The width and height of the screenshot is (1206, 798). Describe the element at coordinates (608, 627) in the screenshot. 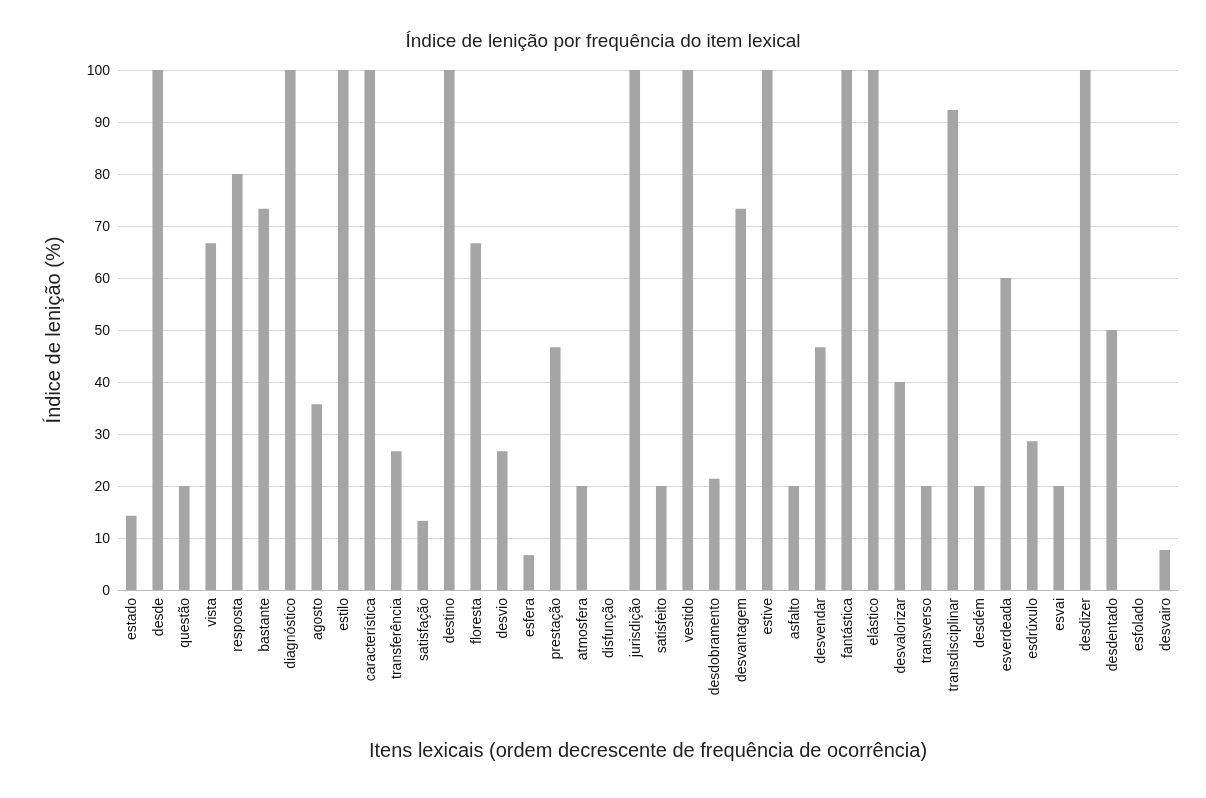

I see `x-tick-label: disfunção` at that location.